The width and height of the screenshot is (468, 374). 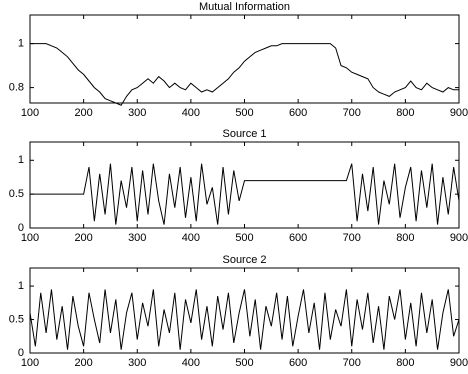 I want to click on y-tick-label: 0.8, so click(x=16, y=88).